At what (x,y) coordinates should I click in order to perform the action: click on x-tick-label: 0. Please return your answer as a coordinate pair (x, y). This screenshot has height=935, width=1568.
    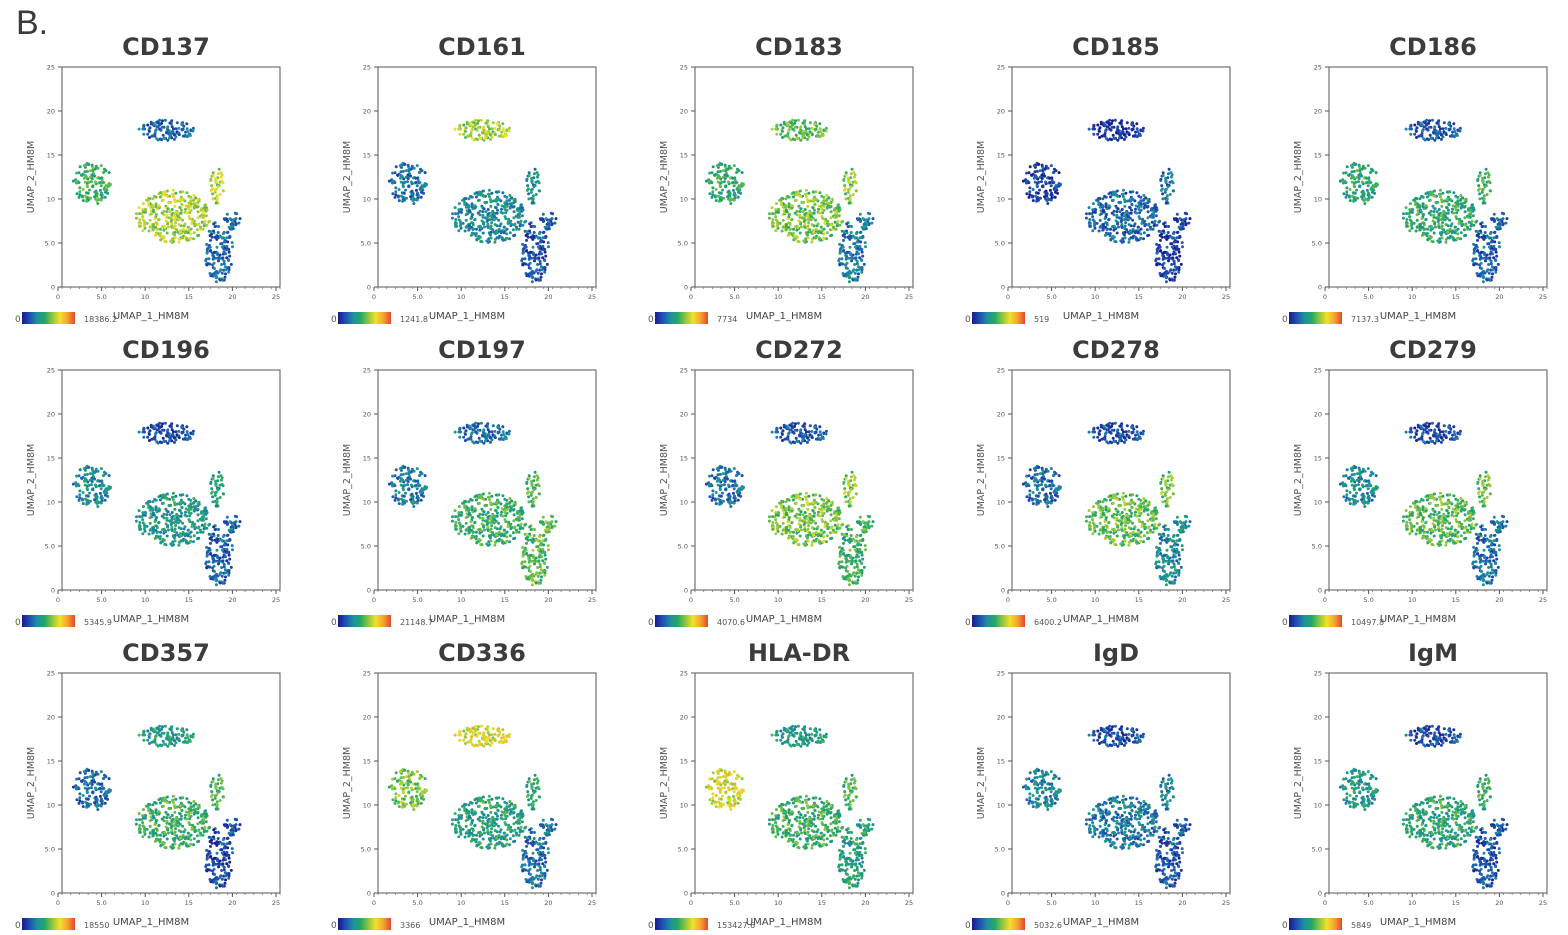
    Looking at the image, I should click on (1325, 297).